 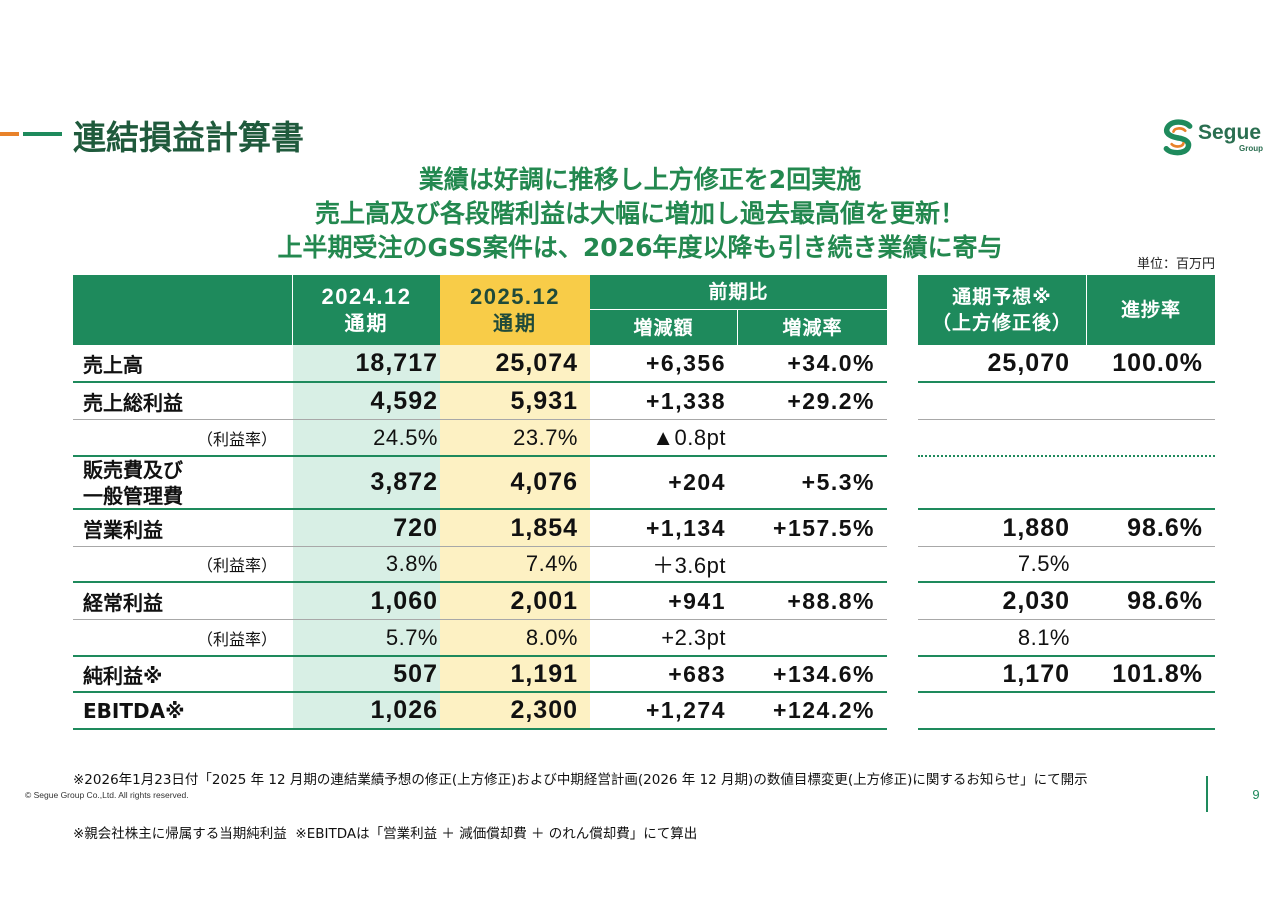 I want to click on headline-line-2: 売上高及び各段階利益は大幅に増加し過去最高値を更新！, so click(x=639, y=213).